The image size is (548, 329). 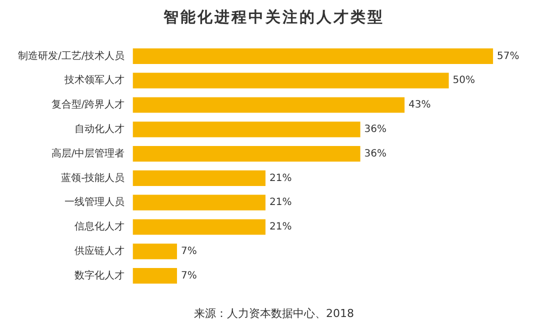 I want to click on y-tick-label: 复合型/跨界人才, so click(x=88, y=104).